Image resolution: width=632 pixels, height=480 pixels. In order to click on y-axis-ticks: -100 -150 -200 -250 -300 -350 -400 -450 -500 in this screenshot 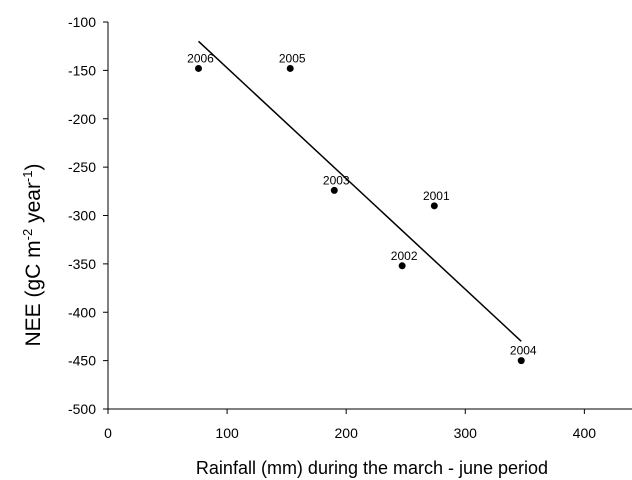, I will do `click(88, 215)`.